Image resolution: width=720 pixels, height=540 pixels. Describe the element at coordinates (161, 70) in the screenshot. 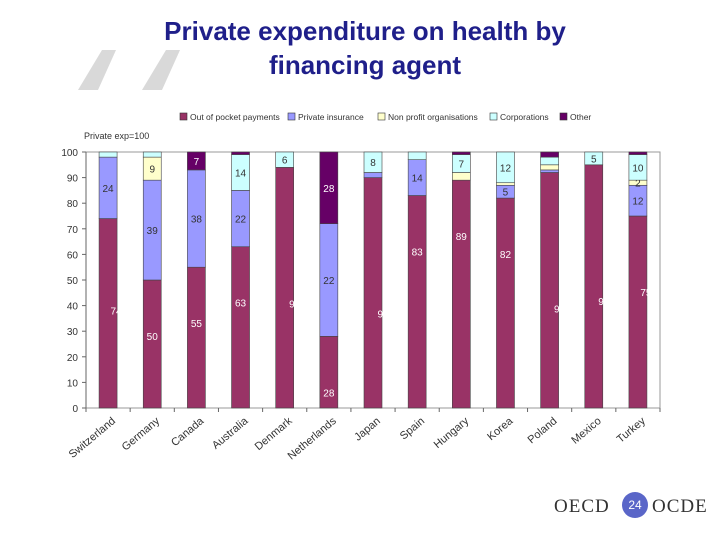

I see `quote-mark-right` at that location.